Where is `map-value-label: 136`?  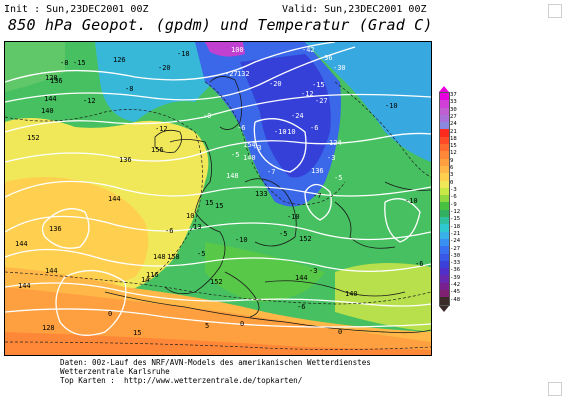
map-value-label: 136 is located at coordinates (55, 229).